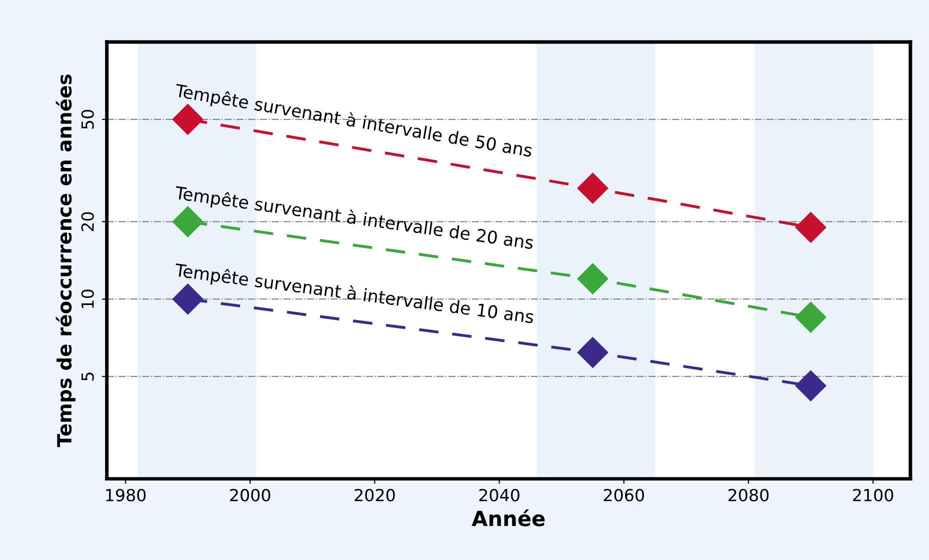  I want to click on y-tick-label: 5, so click(87, 376).